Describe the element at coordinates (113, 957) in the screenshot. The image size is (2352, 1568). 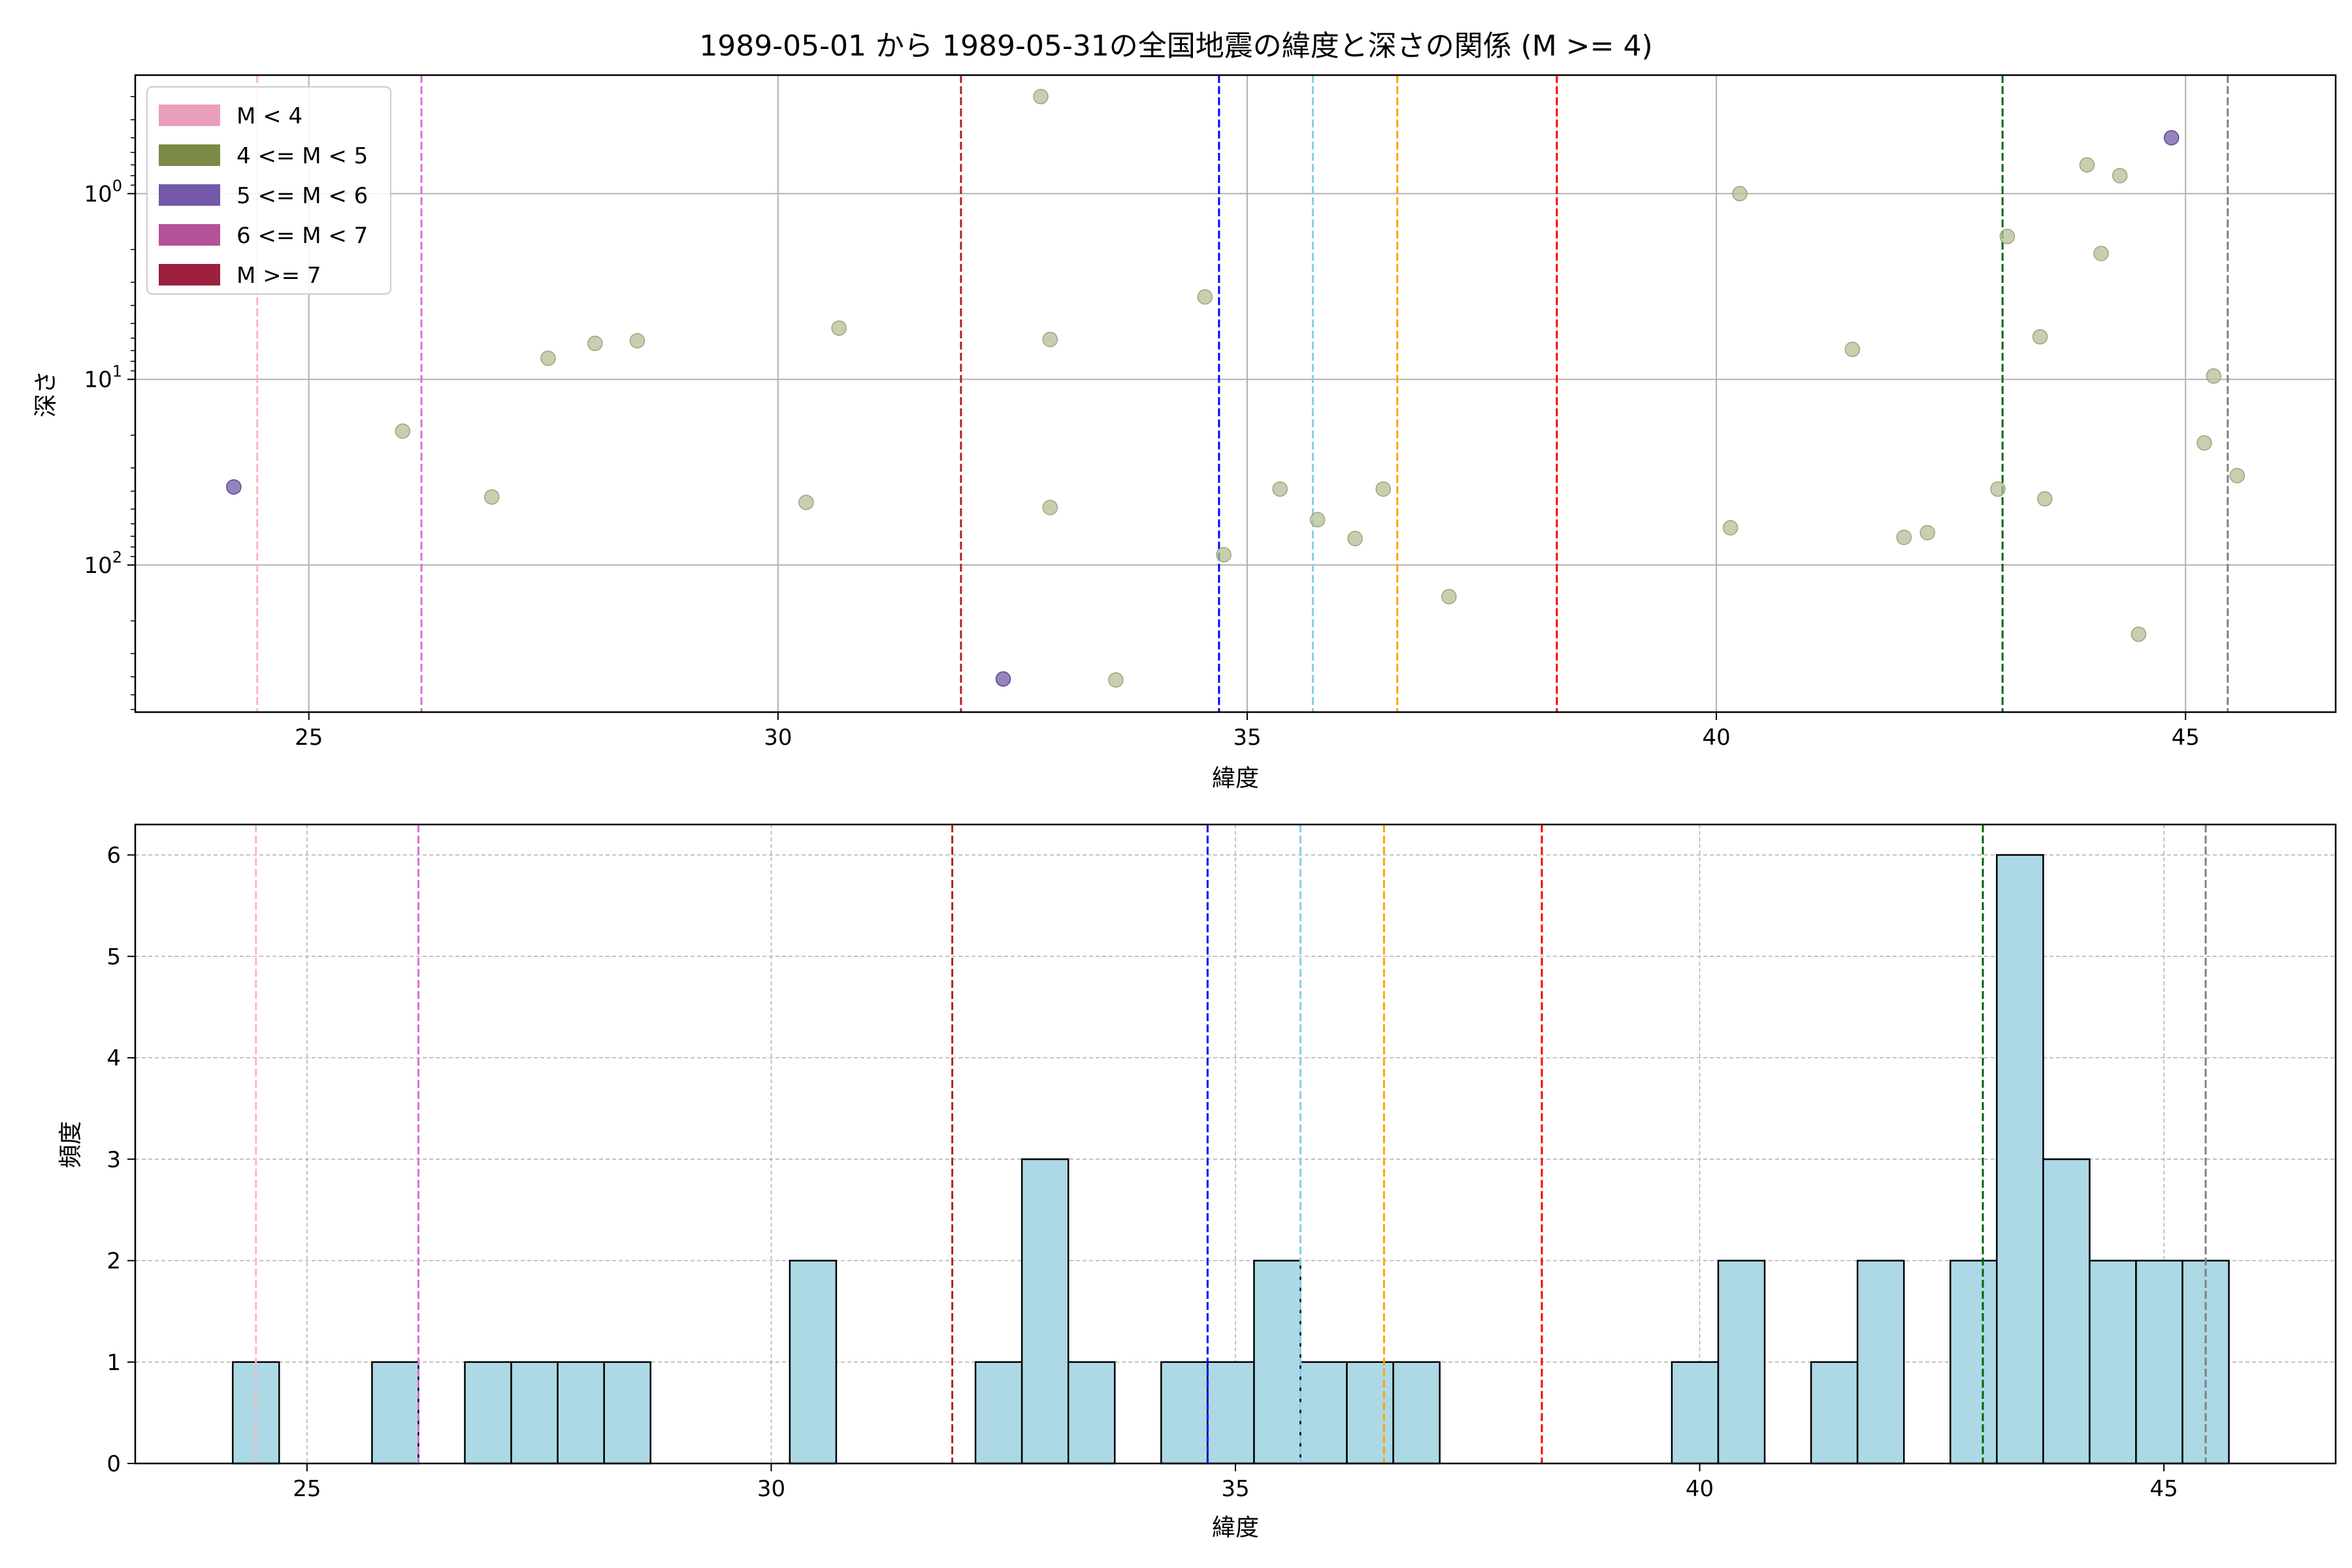
I see `histogram-y-tick-label: 5` at that location.